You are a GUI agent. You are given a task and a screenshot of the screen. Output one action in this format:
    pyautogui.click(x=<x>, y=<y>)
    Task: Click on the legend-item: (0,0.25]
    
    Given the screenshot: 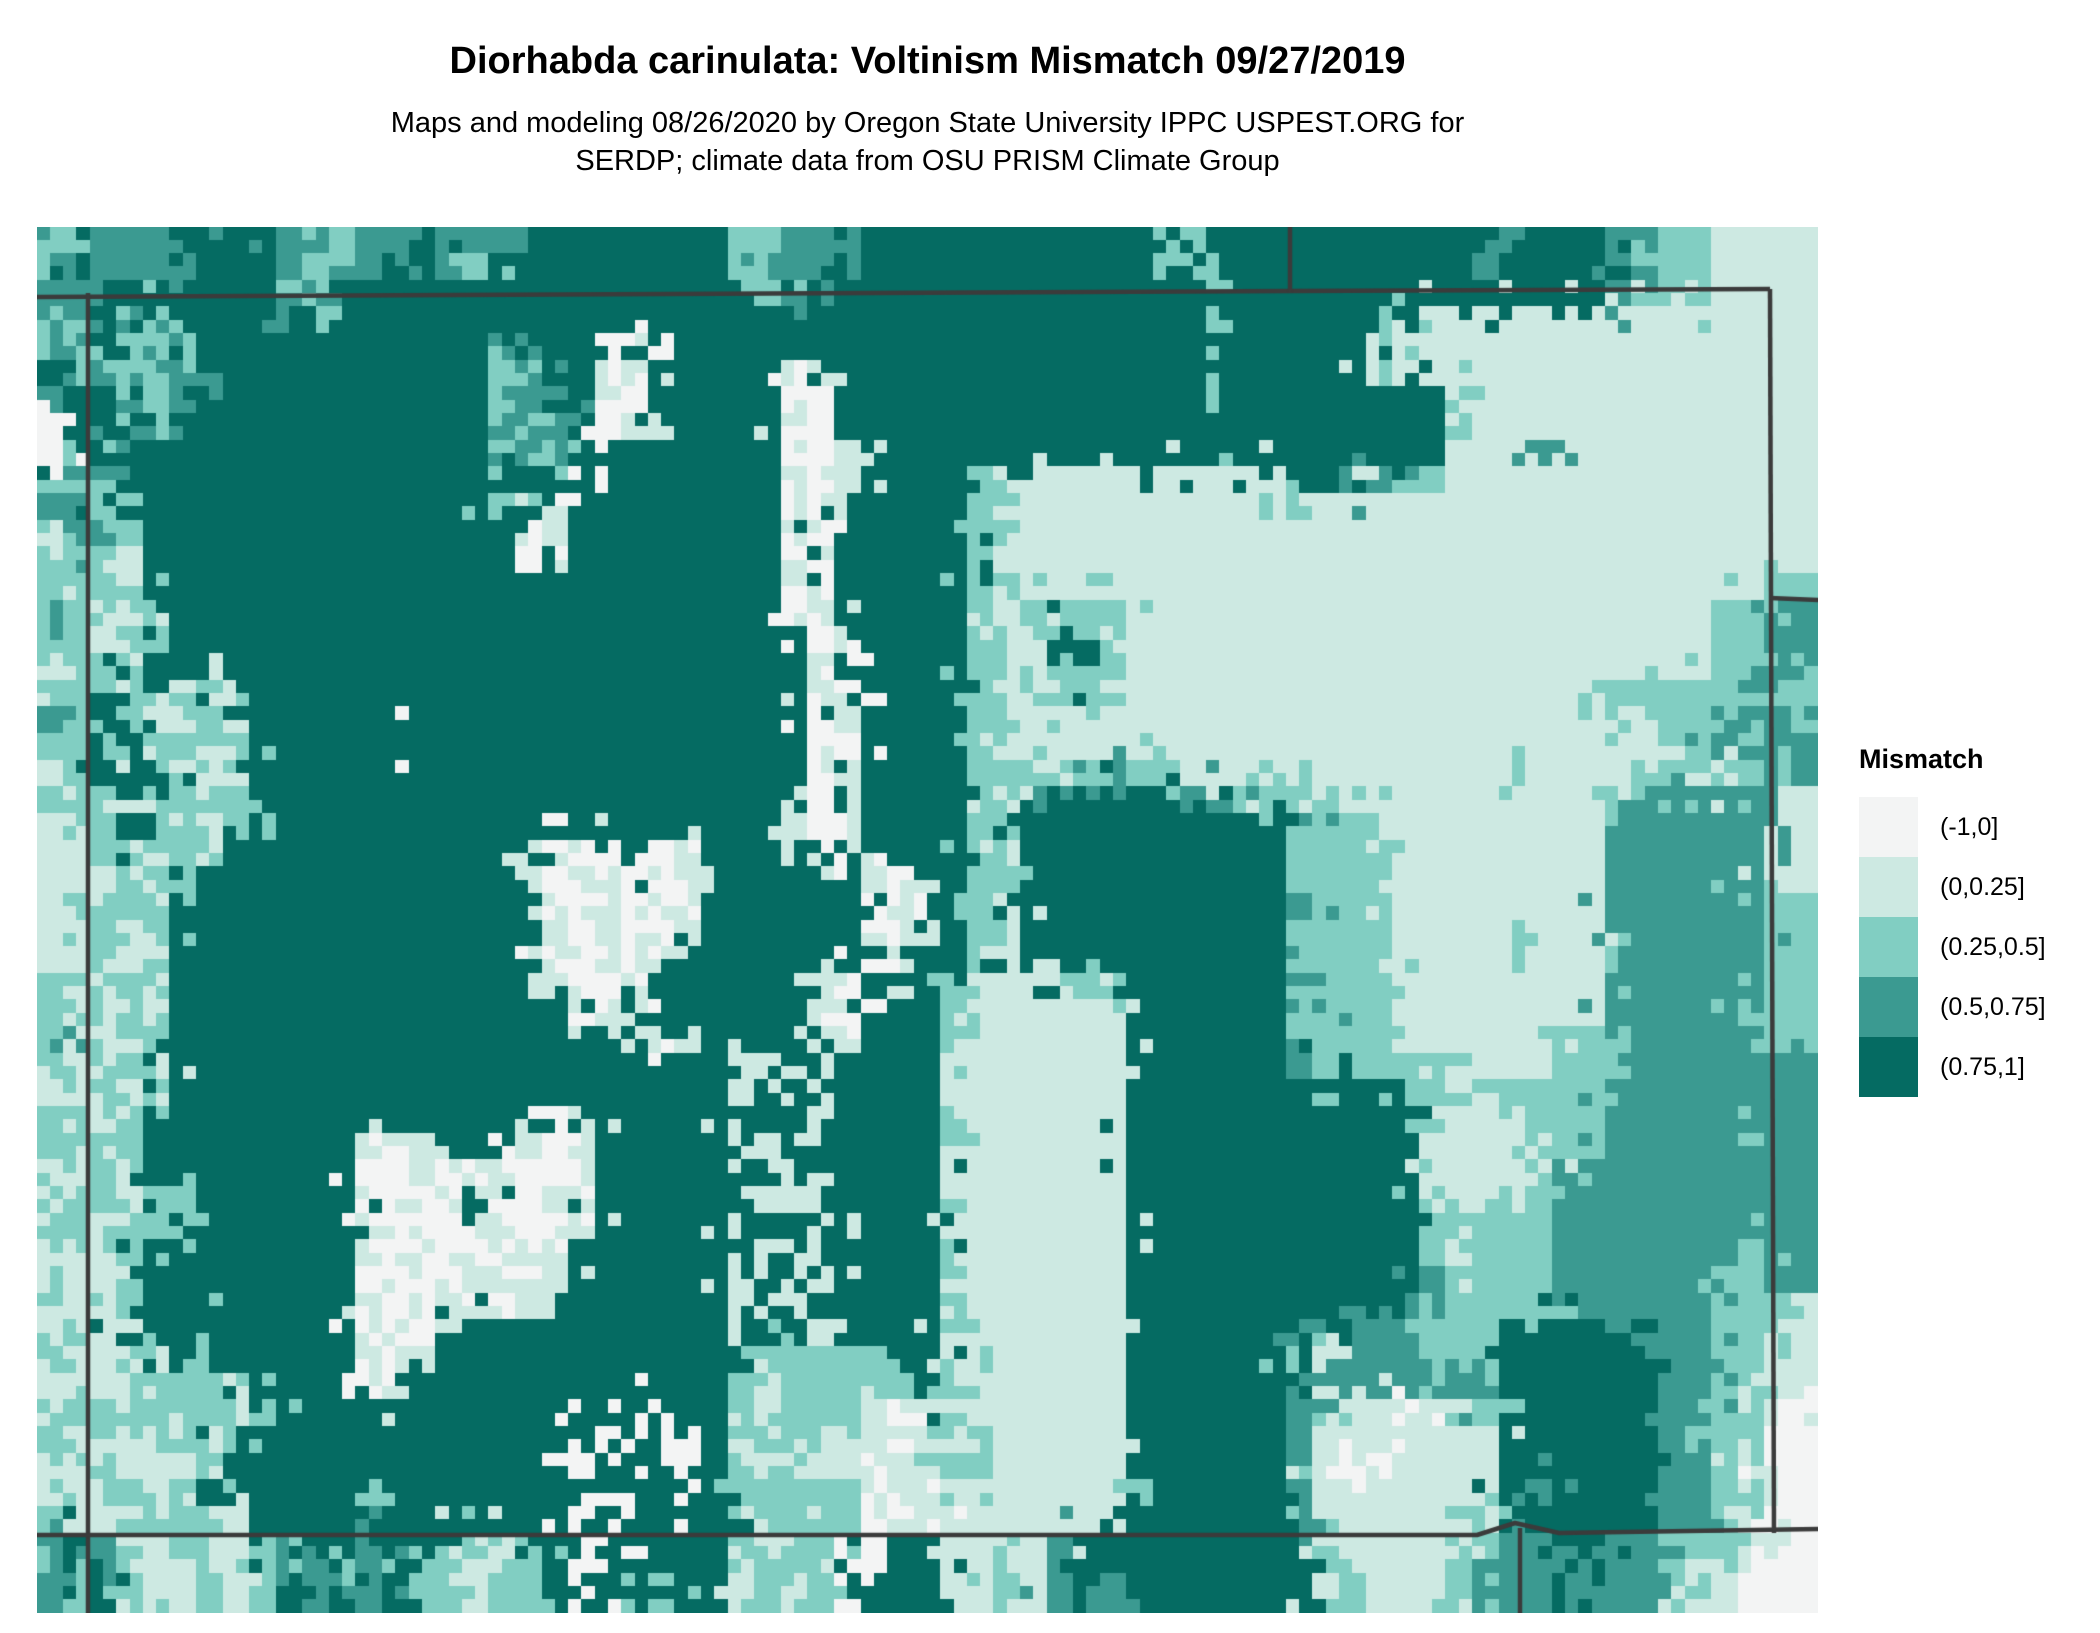 What is the action you would take?
    pyautogui.click(x=1979, y=887)
    